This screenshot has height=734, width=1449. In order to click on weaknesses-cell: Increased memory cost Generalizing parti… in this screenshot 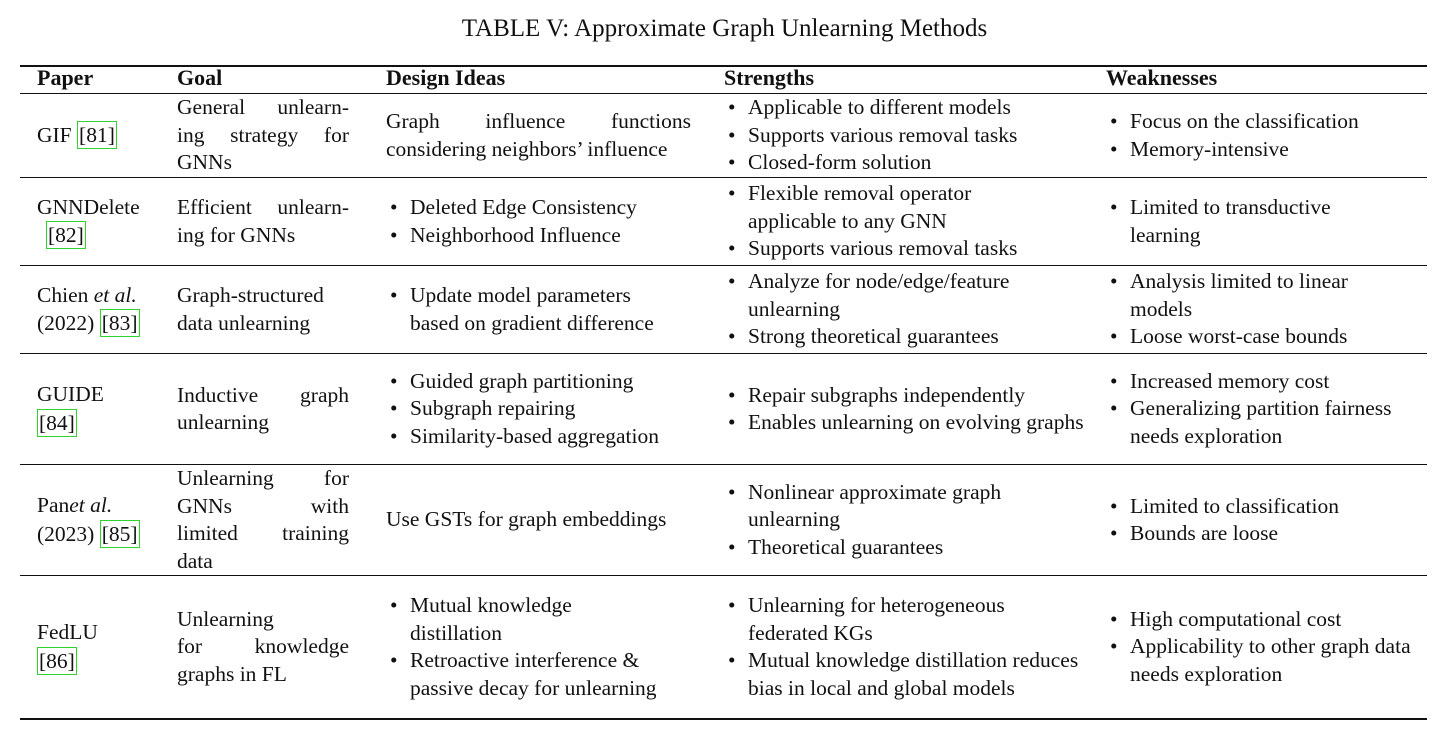, I will do `click(1266, 409)`.